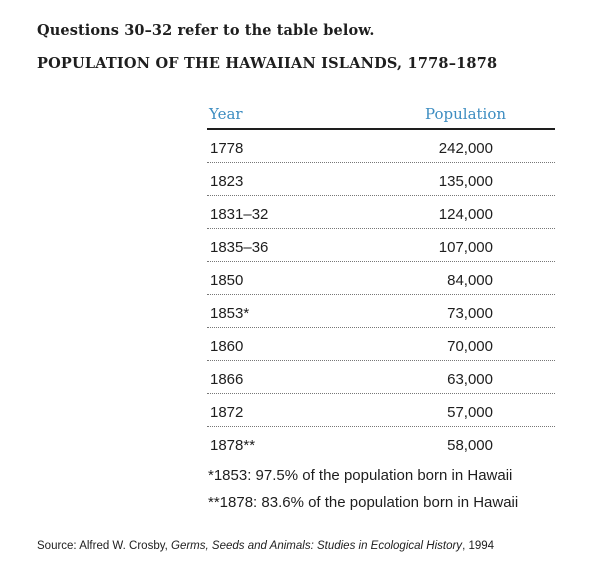 Image resolution: width=594 pixels, height=564 pixels. What do you see at coordinates (227, 280) in the screenshot?
I see `cell-year: 1850` at bounding box center [227, 280].